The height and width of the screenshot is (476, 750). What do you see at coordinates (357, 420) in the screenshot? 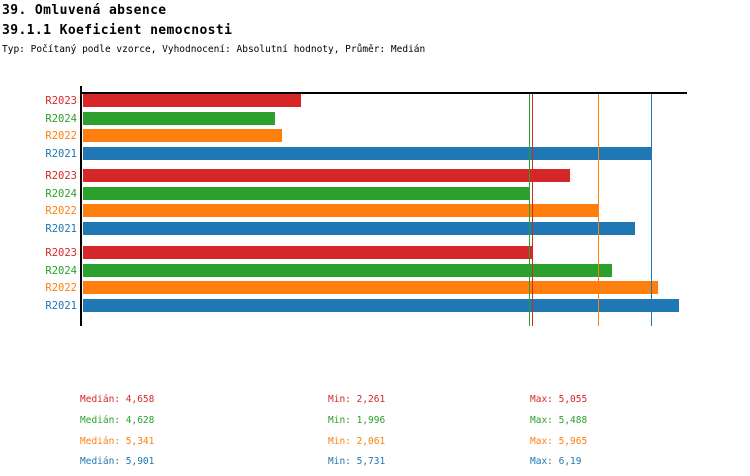
I see `stat-min-r2024: Min: 1,996` at bounding box center [357, 420].